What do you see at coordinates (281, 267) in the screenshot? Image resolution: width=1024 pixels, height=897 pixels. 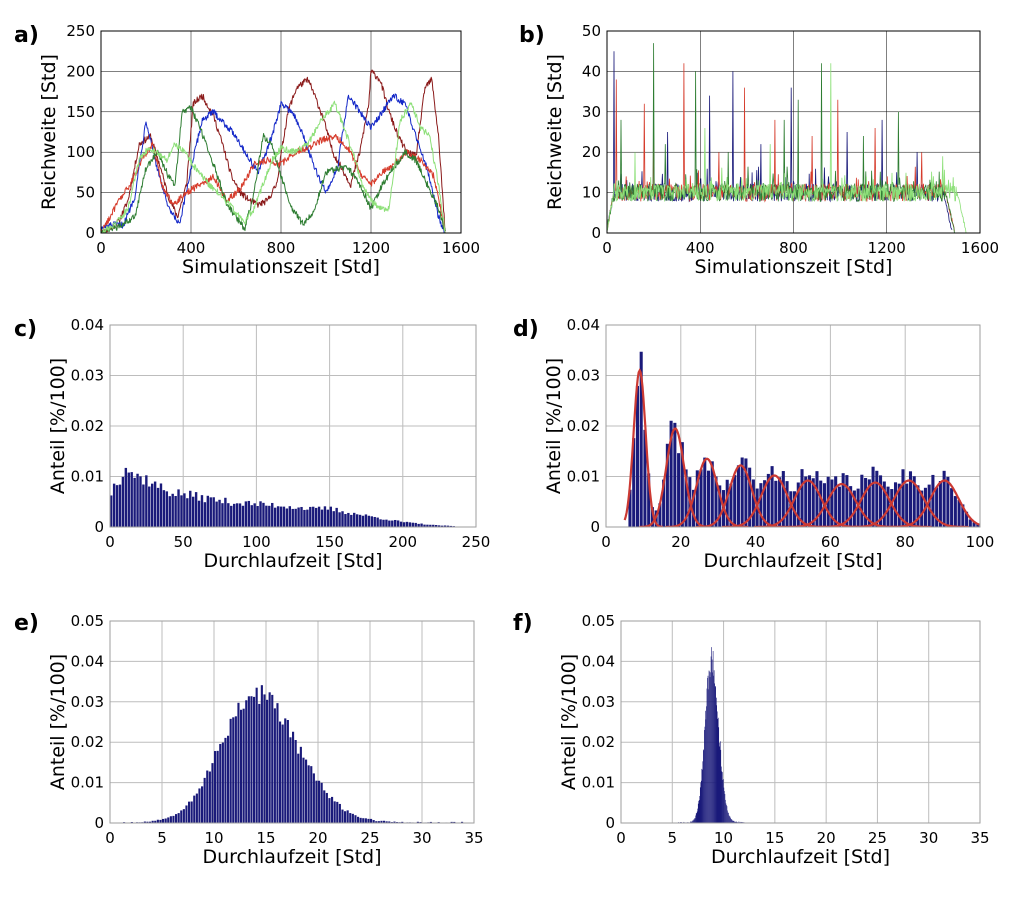 I see `x-axis-label: Simulationszeit [Std]` at bounding box center [281, 267].